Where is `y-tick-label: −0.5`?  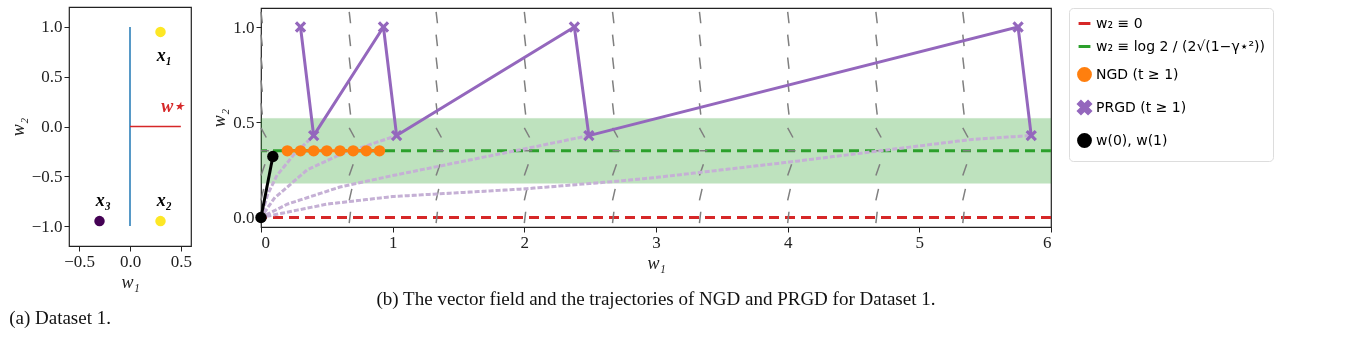
y-tick-label: −0.5 is located at coordinates (47, 176).